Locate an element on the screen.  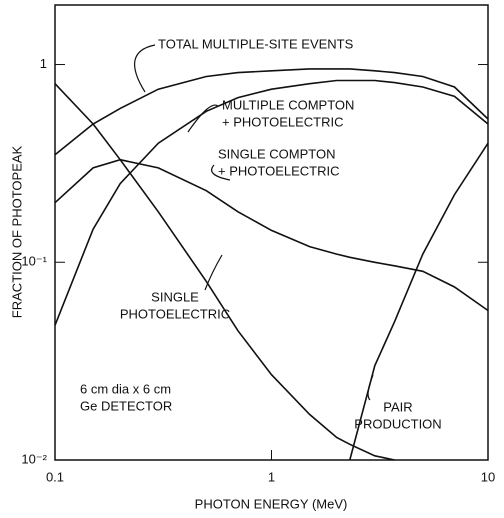
annotation: Ge DETECTOR is located at coordinates (126, 405).